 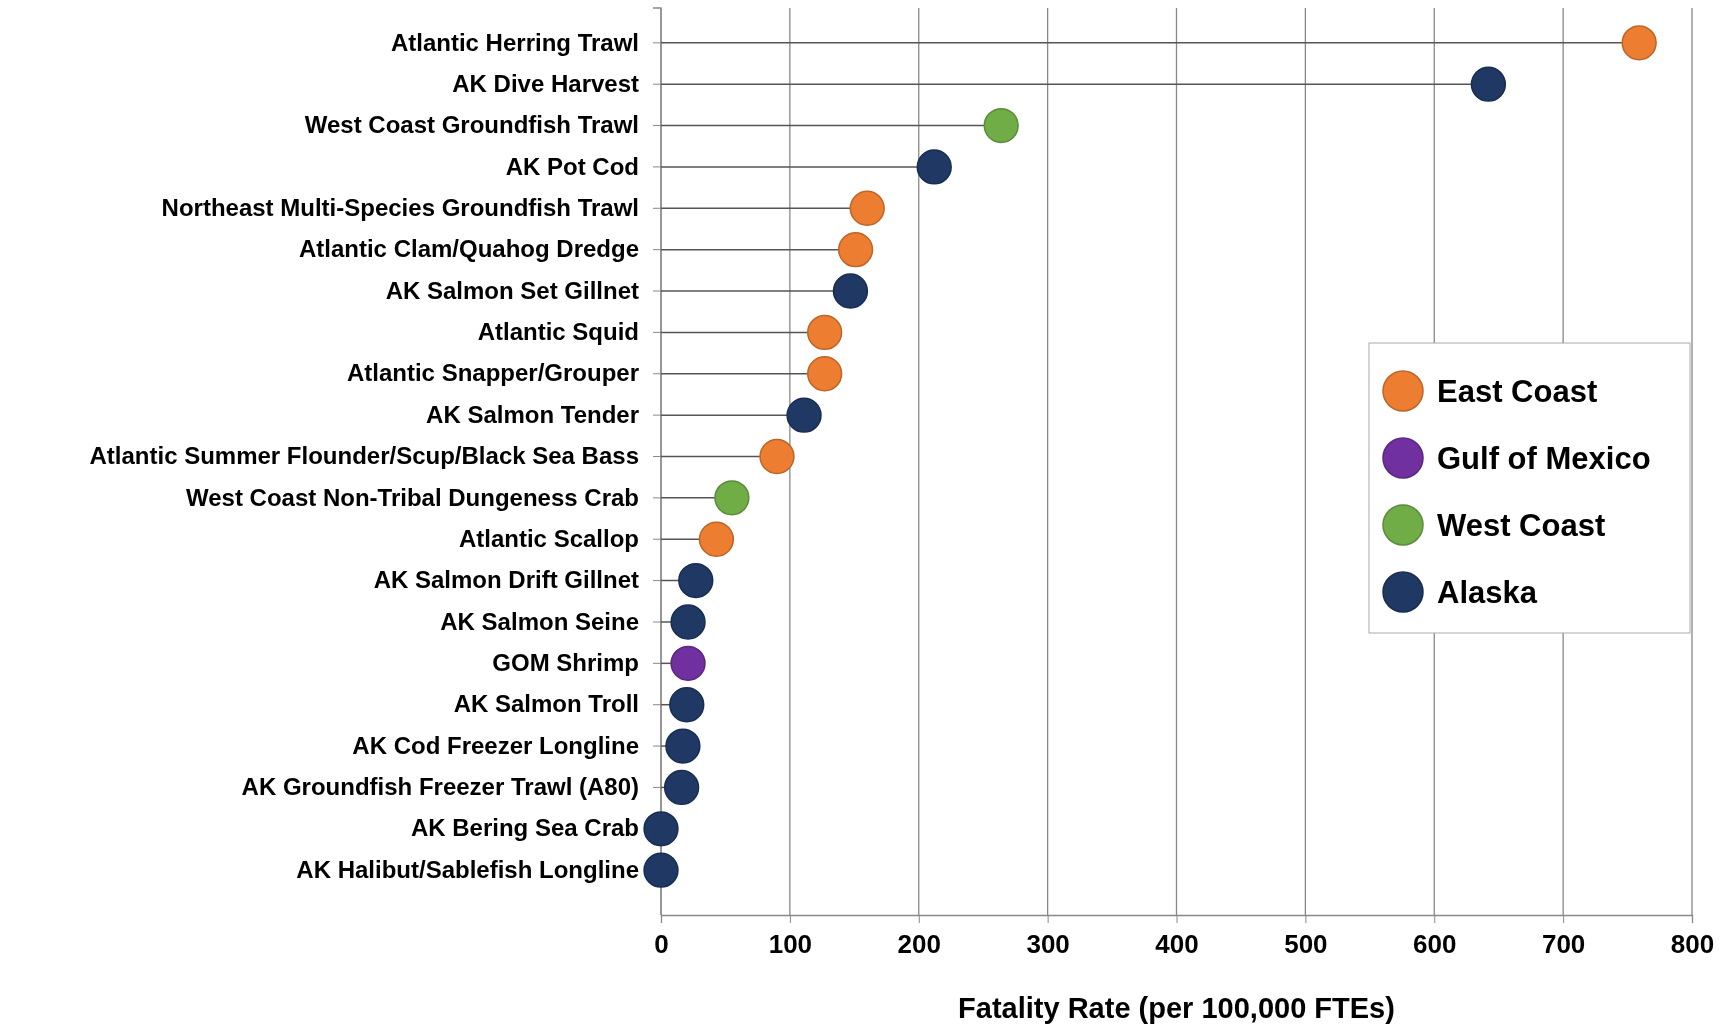 What do you see at coordinates (1435, 944) in the screenshot?
I see `x-tick-label: 600` at bounding box center [1435, 944].